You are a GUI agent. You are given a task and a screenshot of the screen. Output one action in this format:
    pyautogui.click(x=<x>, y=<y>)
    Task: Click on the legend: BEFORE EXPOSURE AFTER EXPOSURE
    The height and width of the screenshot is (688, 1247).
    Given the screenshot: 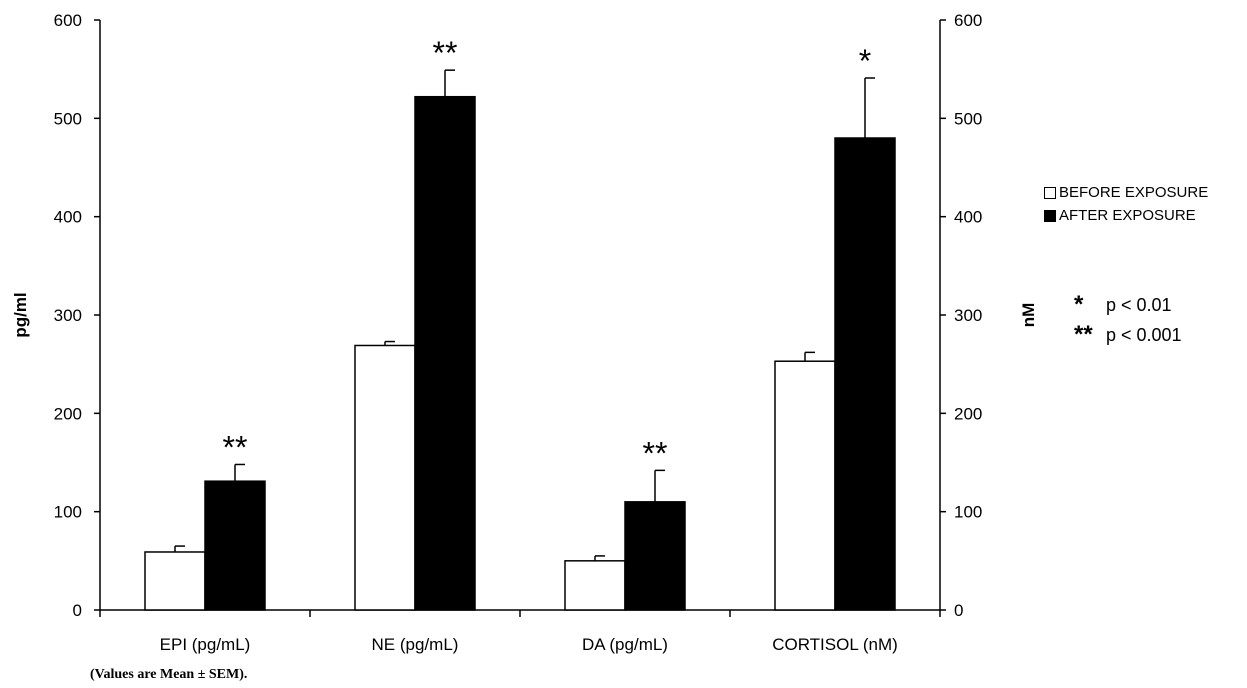 What is the action you would take?
    pyautogui.click(x=1126, y=204)
    